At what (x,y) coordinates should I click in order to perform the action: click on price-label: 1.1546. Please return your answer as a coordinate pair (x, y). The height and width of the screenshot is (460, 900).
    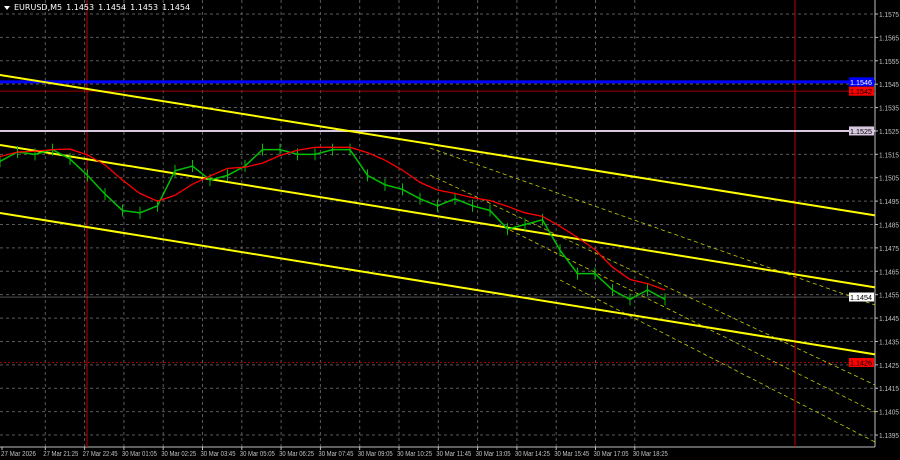
    Looking at the image, I should click on (861, 83).